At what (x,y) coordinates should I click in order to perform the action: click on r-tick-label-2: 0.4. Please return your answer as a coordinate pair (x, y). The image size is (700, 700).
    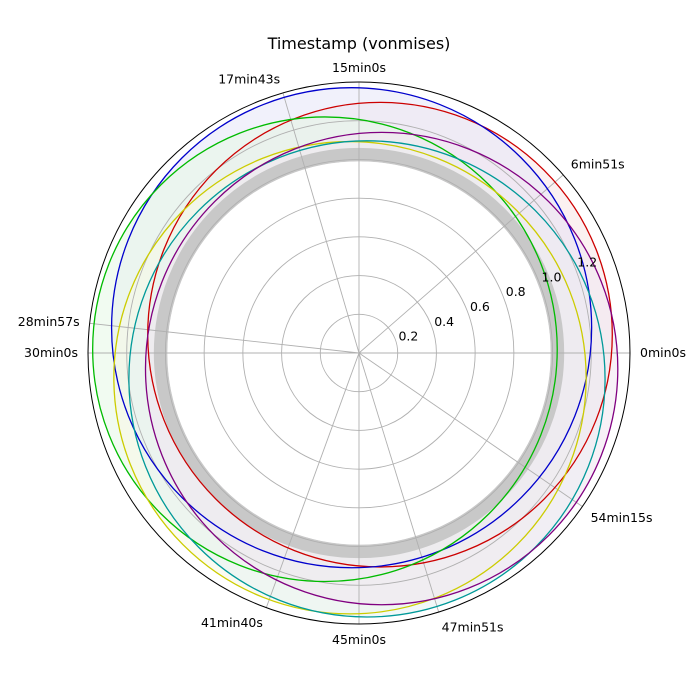
    Looking at the image, I should click on (444, 321).